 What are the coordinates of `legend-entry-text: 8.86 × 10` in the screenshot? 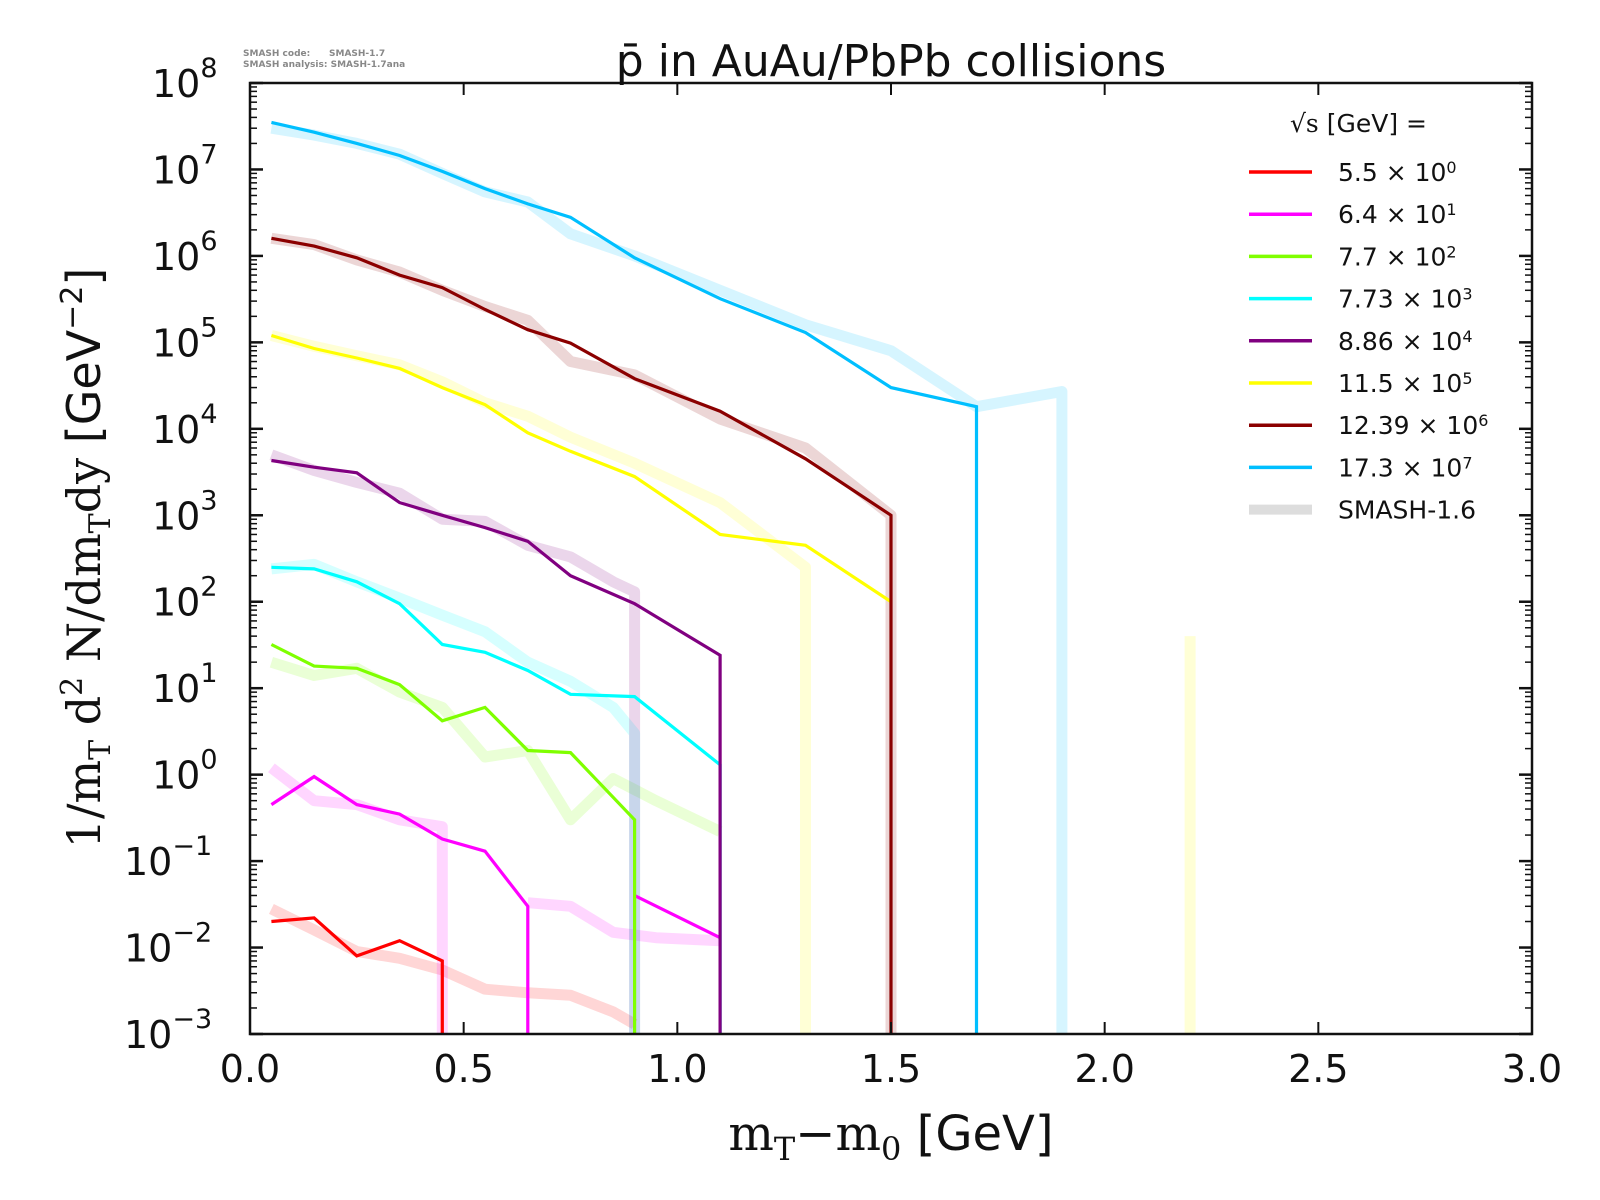 It's located at (1400, 341).